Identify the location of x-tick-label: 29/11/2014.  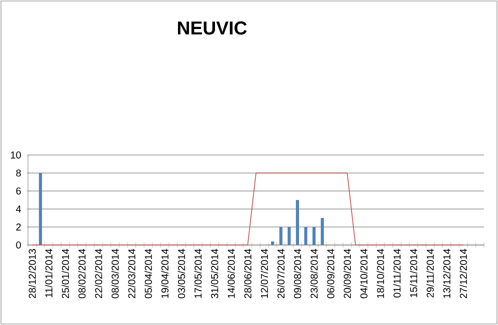
(430, 273).